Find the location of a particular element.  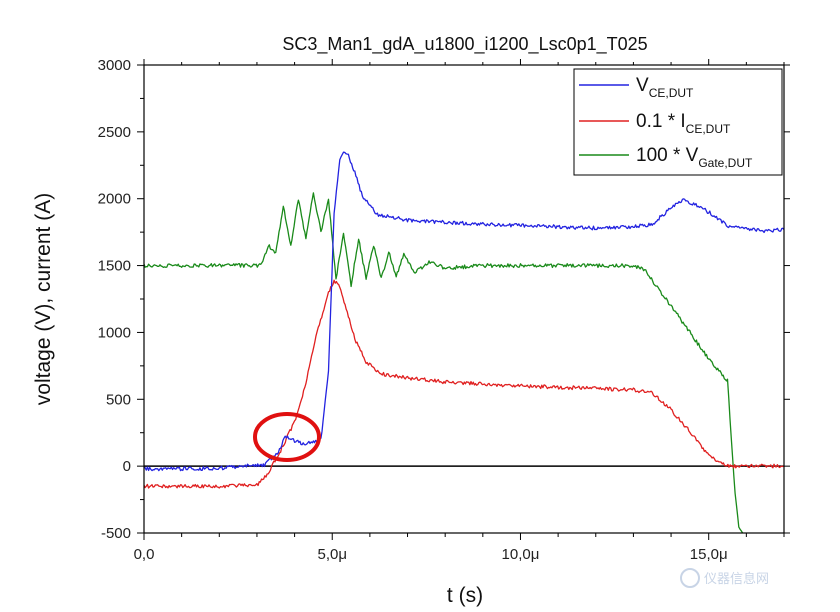

legend-label-ice-sub: CE,DUT is located at coordinates (708, 129).